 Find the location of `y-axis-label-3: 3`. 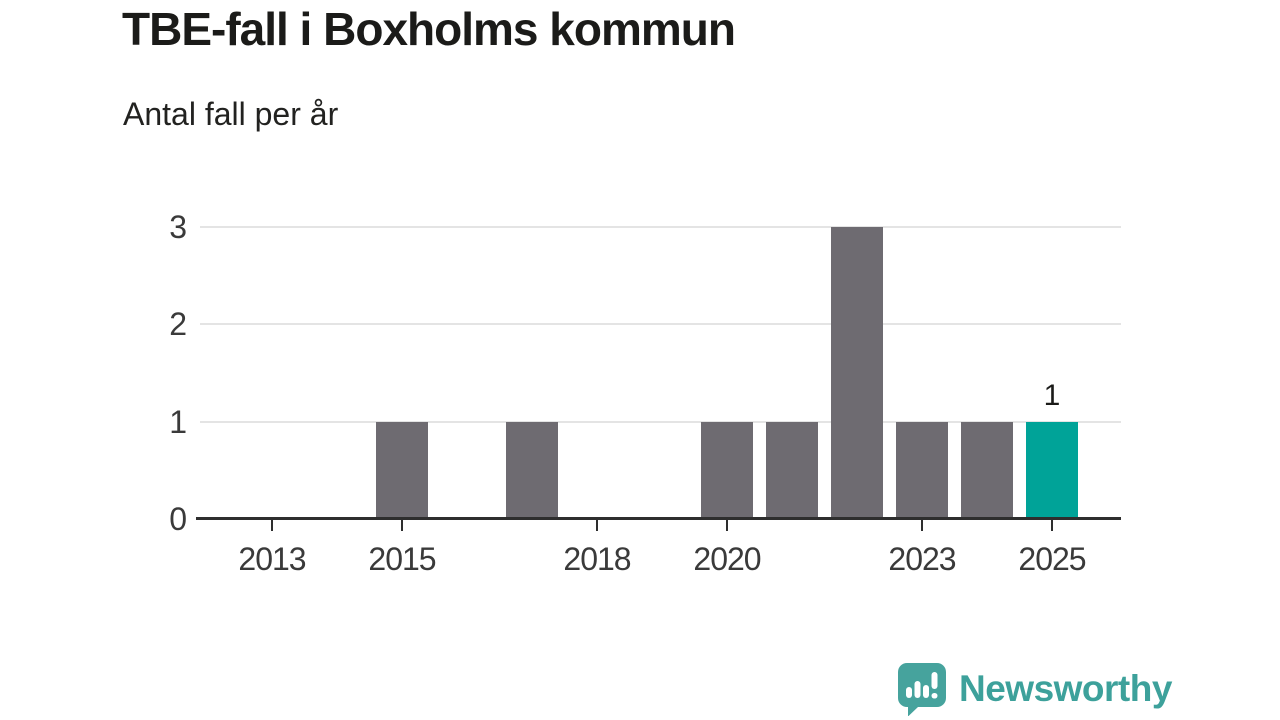

y-axis-label-3: 3 is located at coordinates (178, 227).